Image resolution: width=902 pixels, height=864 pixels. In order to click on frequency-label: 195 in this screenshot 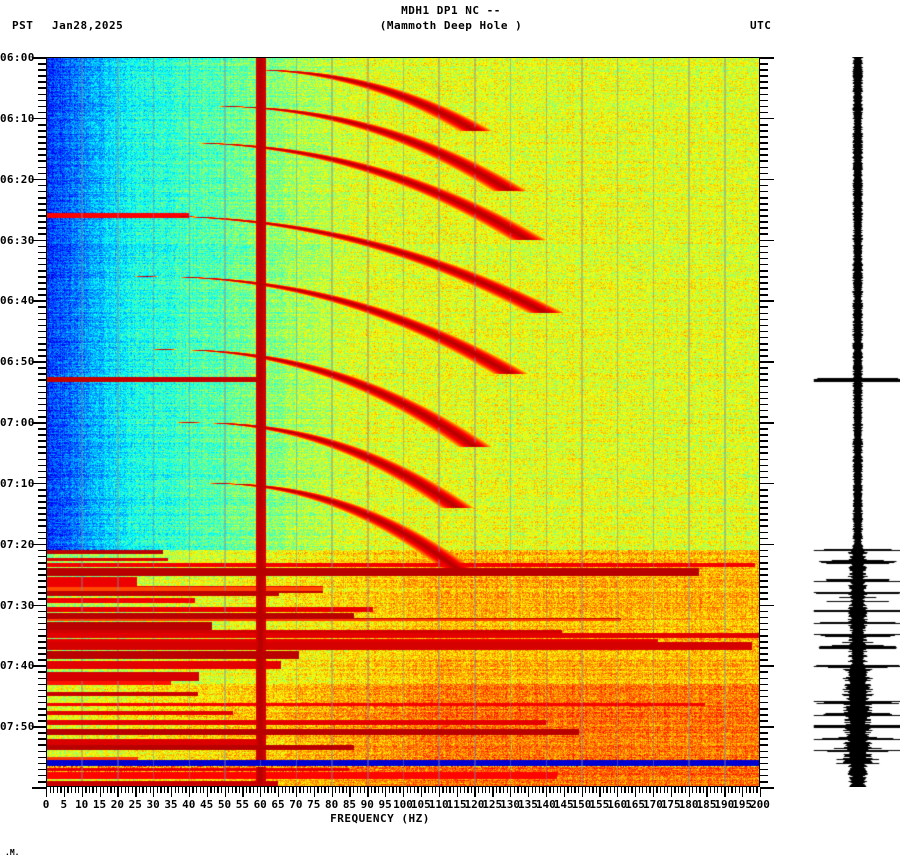, I will do `click(742, 804)`.